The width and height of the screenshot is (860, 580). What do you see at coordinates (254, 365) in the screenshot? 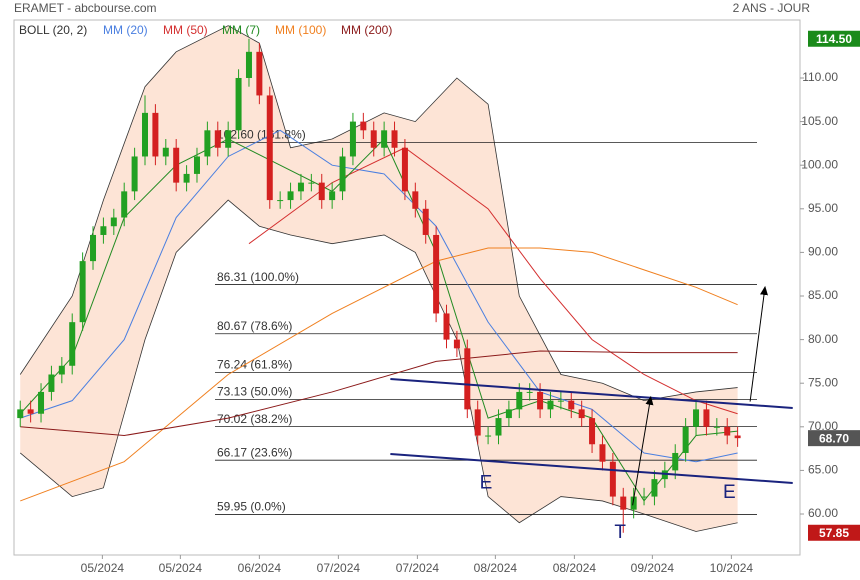
I see `fib-label: 76.24 (61.8%)` at bounding box center [254, 365].